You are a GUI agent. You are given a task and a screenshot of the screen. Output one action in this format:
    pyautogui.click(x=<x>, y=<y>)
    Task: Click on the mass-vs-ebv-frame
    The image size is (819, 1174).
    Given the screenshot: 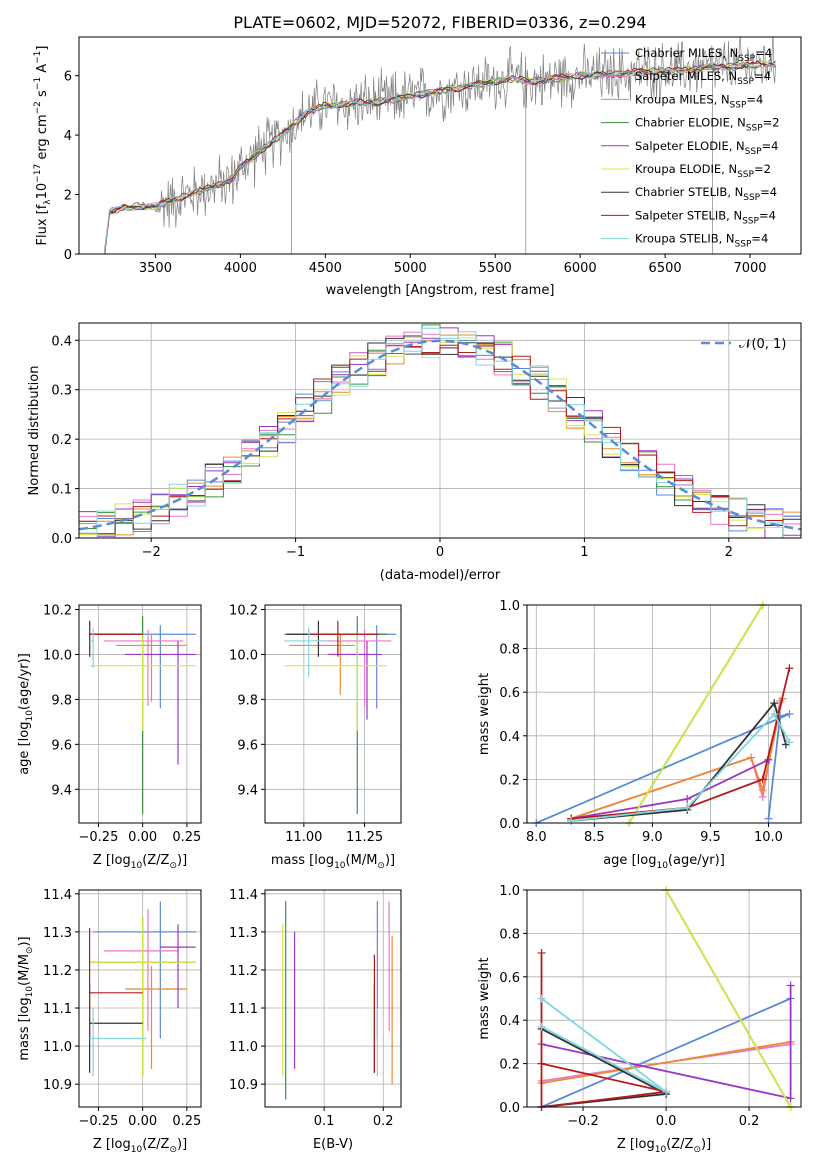 What is the action you would take?
    pyautogui.click(x=333, y=998)
    